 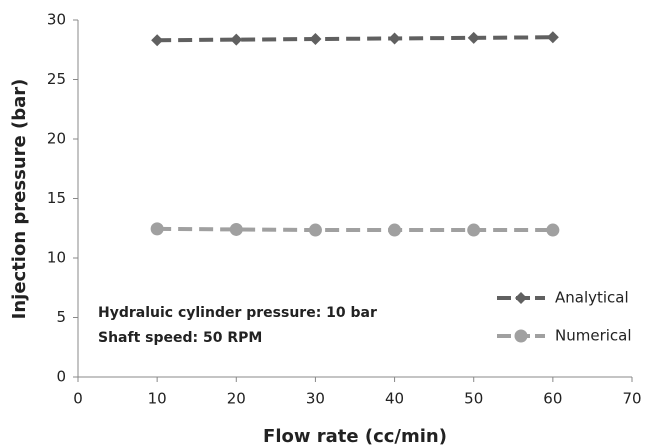 I want to click on y-axis-title: Injection pressure (bar), so click(x=19, y=199).